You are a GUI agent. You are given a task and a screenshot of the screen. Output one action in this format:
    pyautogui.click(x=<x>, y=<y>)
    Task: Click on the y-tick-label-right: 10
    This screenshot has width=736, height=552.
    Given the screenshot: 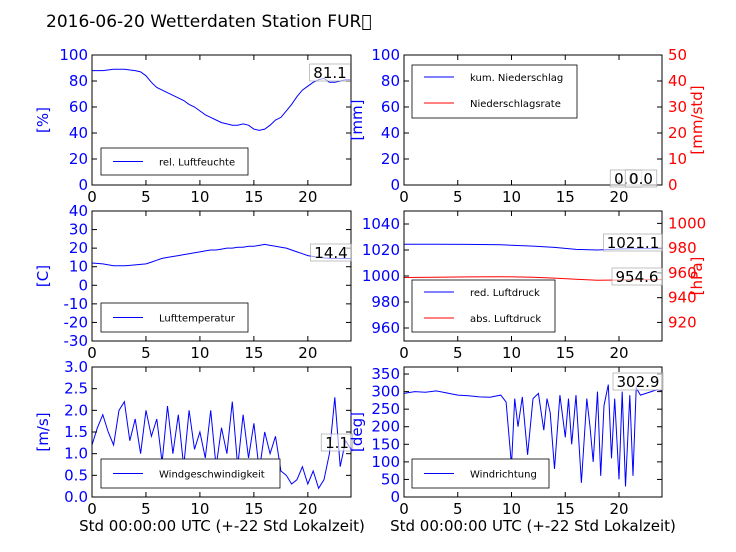 What is the action you would take?
    pyautogui.click(x=677, y=159)
    